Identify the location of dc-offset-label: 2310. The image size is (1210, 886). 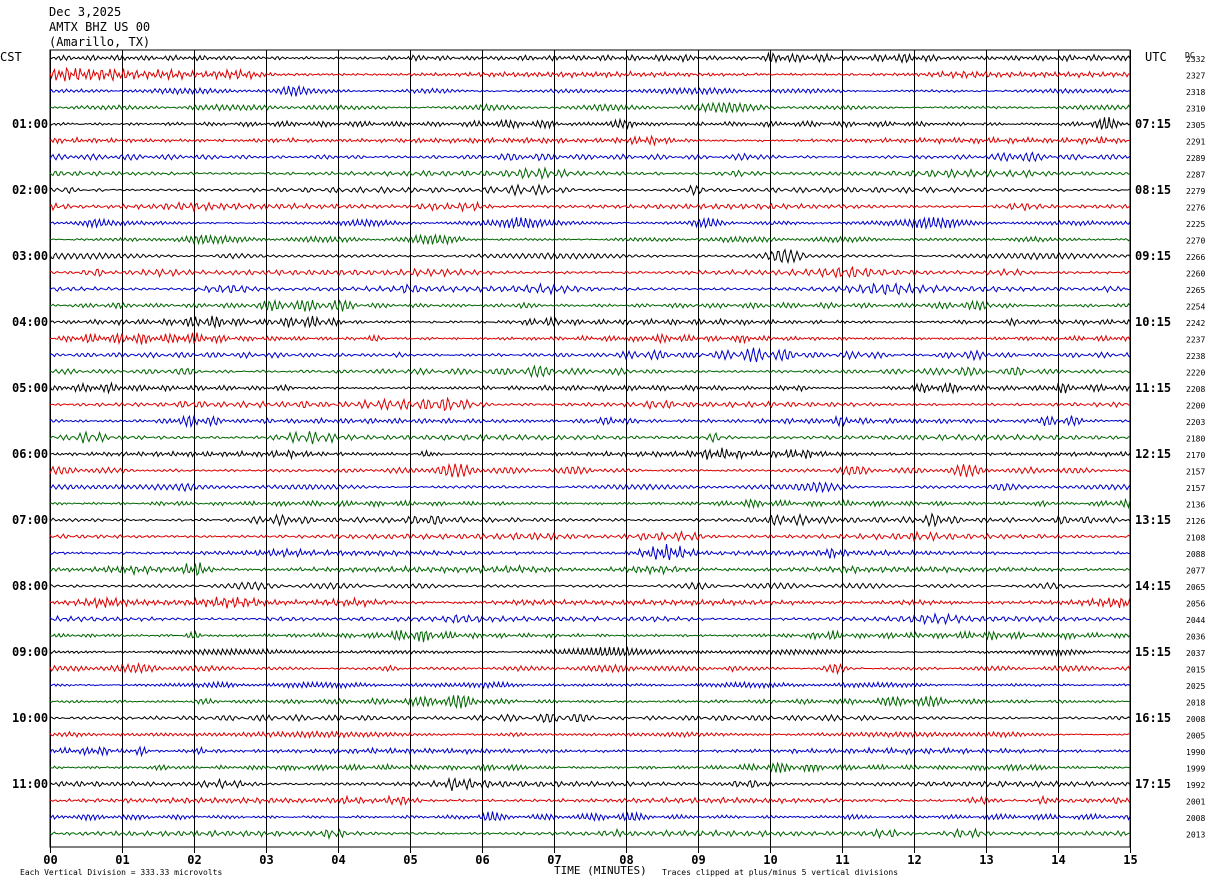
(1195, 109).